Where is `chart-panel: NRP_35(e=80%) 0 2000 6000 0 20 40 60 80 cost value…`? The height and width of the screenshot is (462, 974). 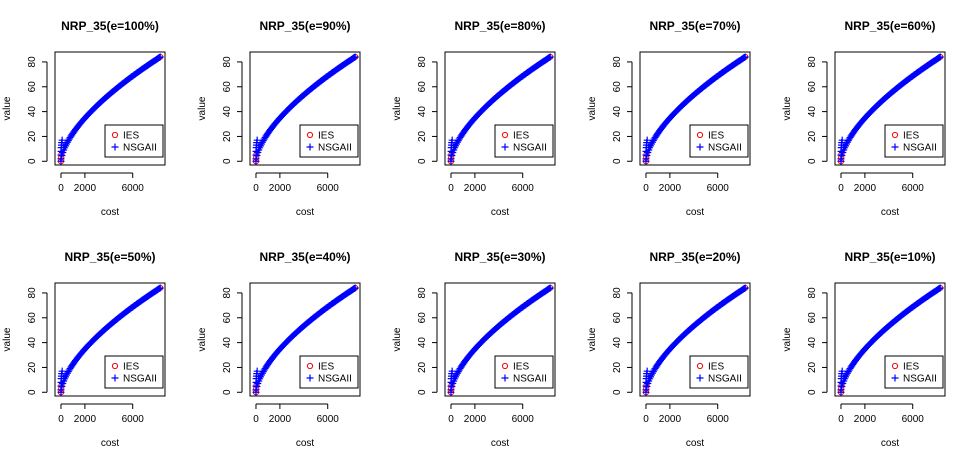
chart-panel: NRP_35(e=80%) 0 2000 6000 0 20 40 60 80 cost value… is located at coordinates (474, 118).